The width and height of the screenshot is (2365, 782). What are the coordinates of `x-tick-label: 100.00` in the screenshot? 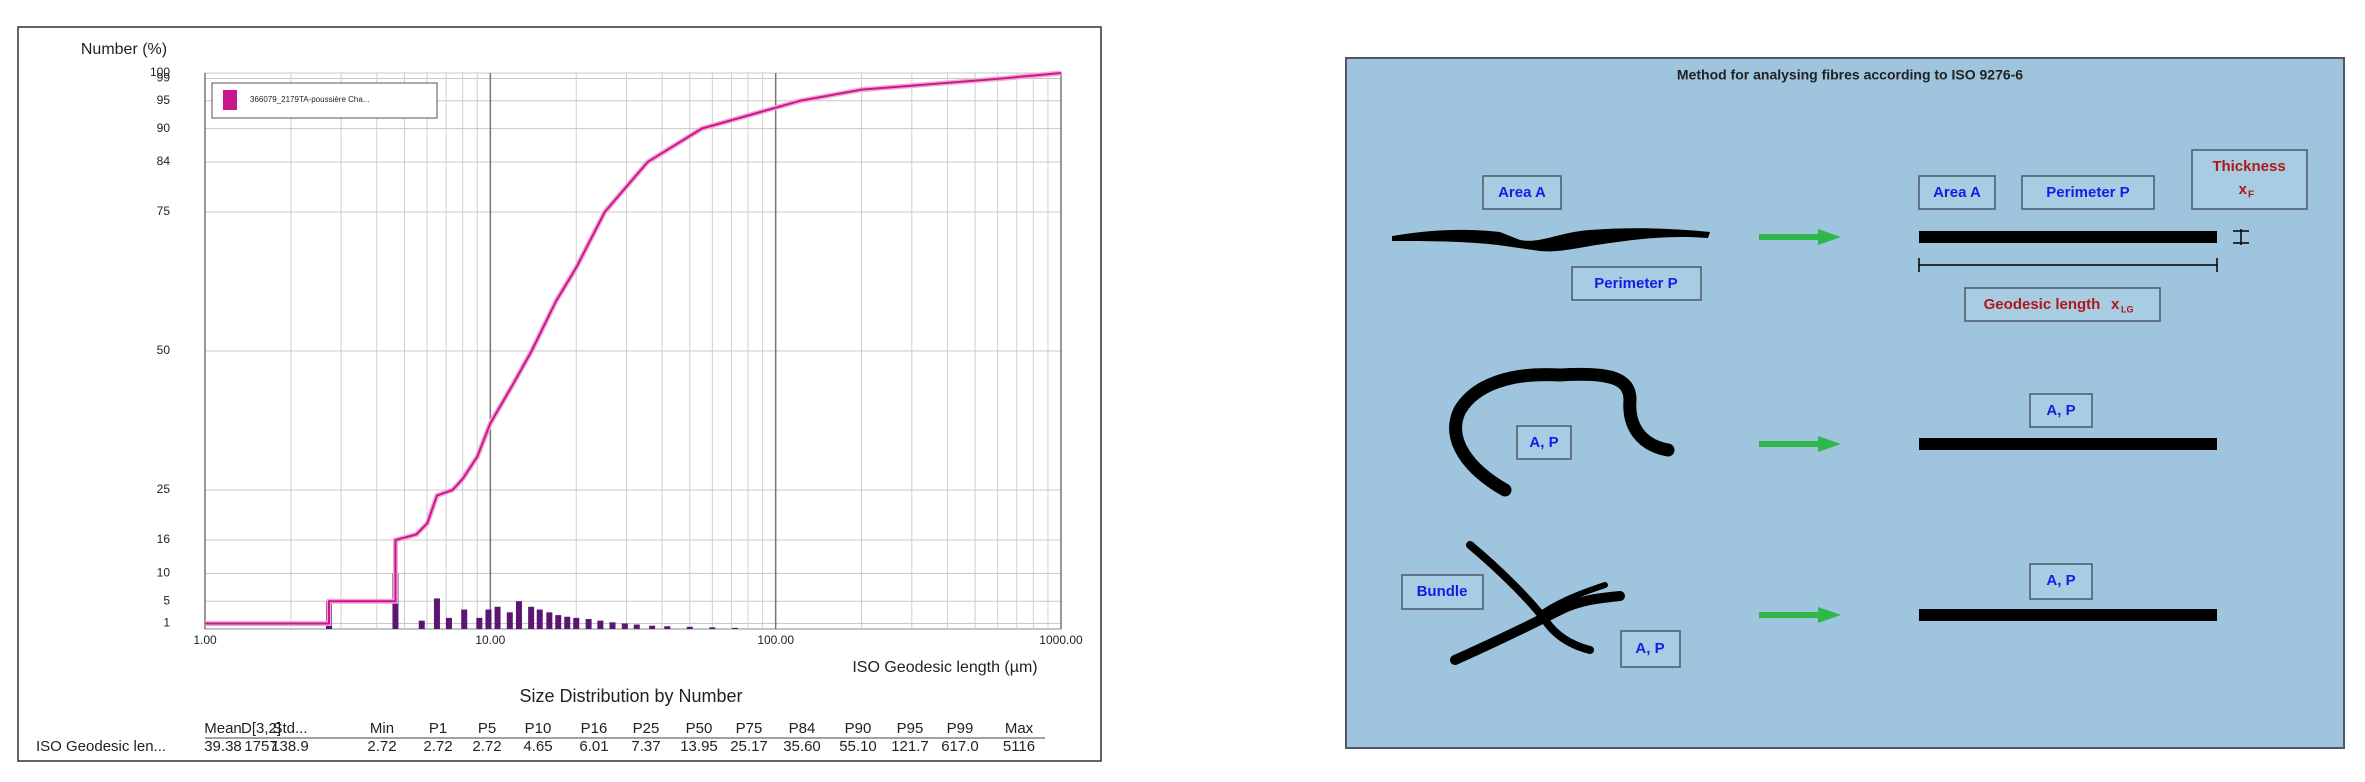 It's located at (775, 640).